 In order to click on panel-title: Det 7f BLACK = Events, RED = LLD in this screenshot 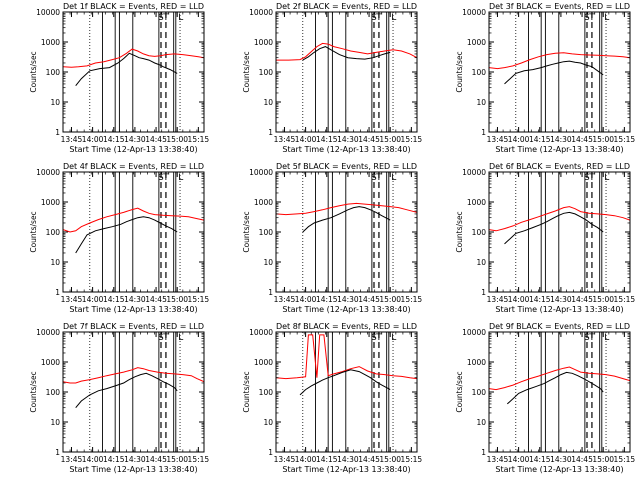, I will do `click(133, 326)`.